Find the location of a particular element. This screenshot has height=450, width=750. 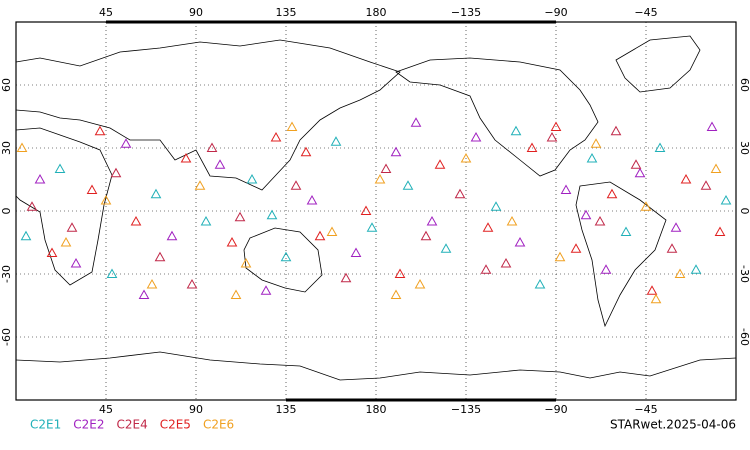

x-tick-label-bottom: 135 is located at coordinates (286, 409).